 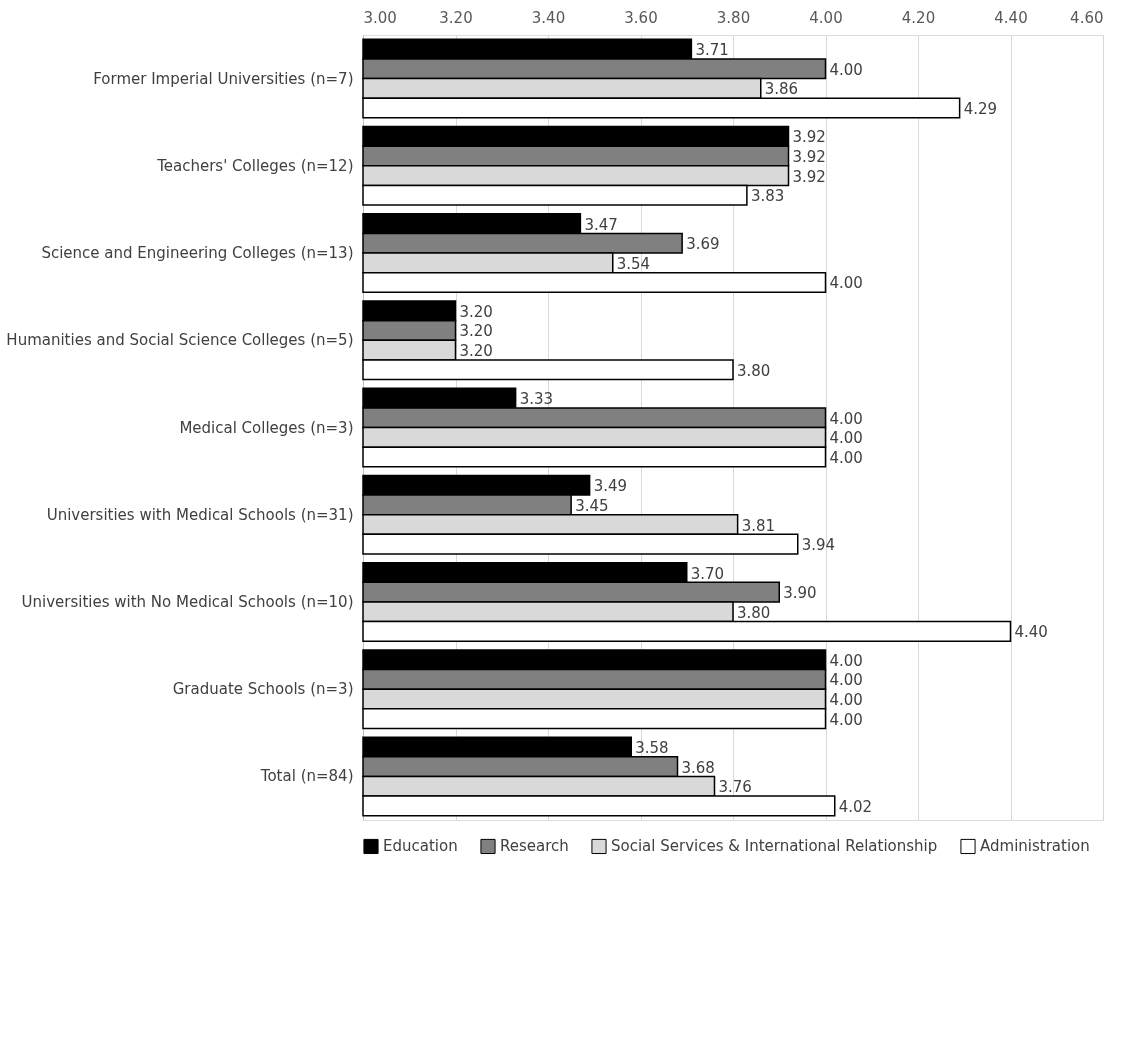 I want to click on y-tick-label: Medical Colleges (n=3), so click(x=266, y=427).